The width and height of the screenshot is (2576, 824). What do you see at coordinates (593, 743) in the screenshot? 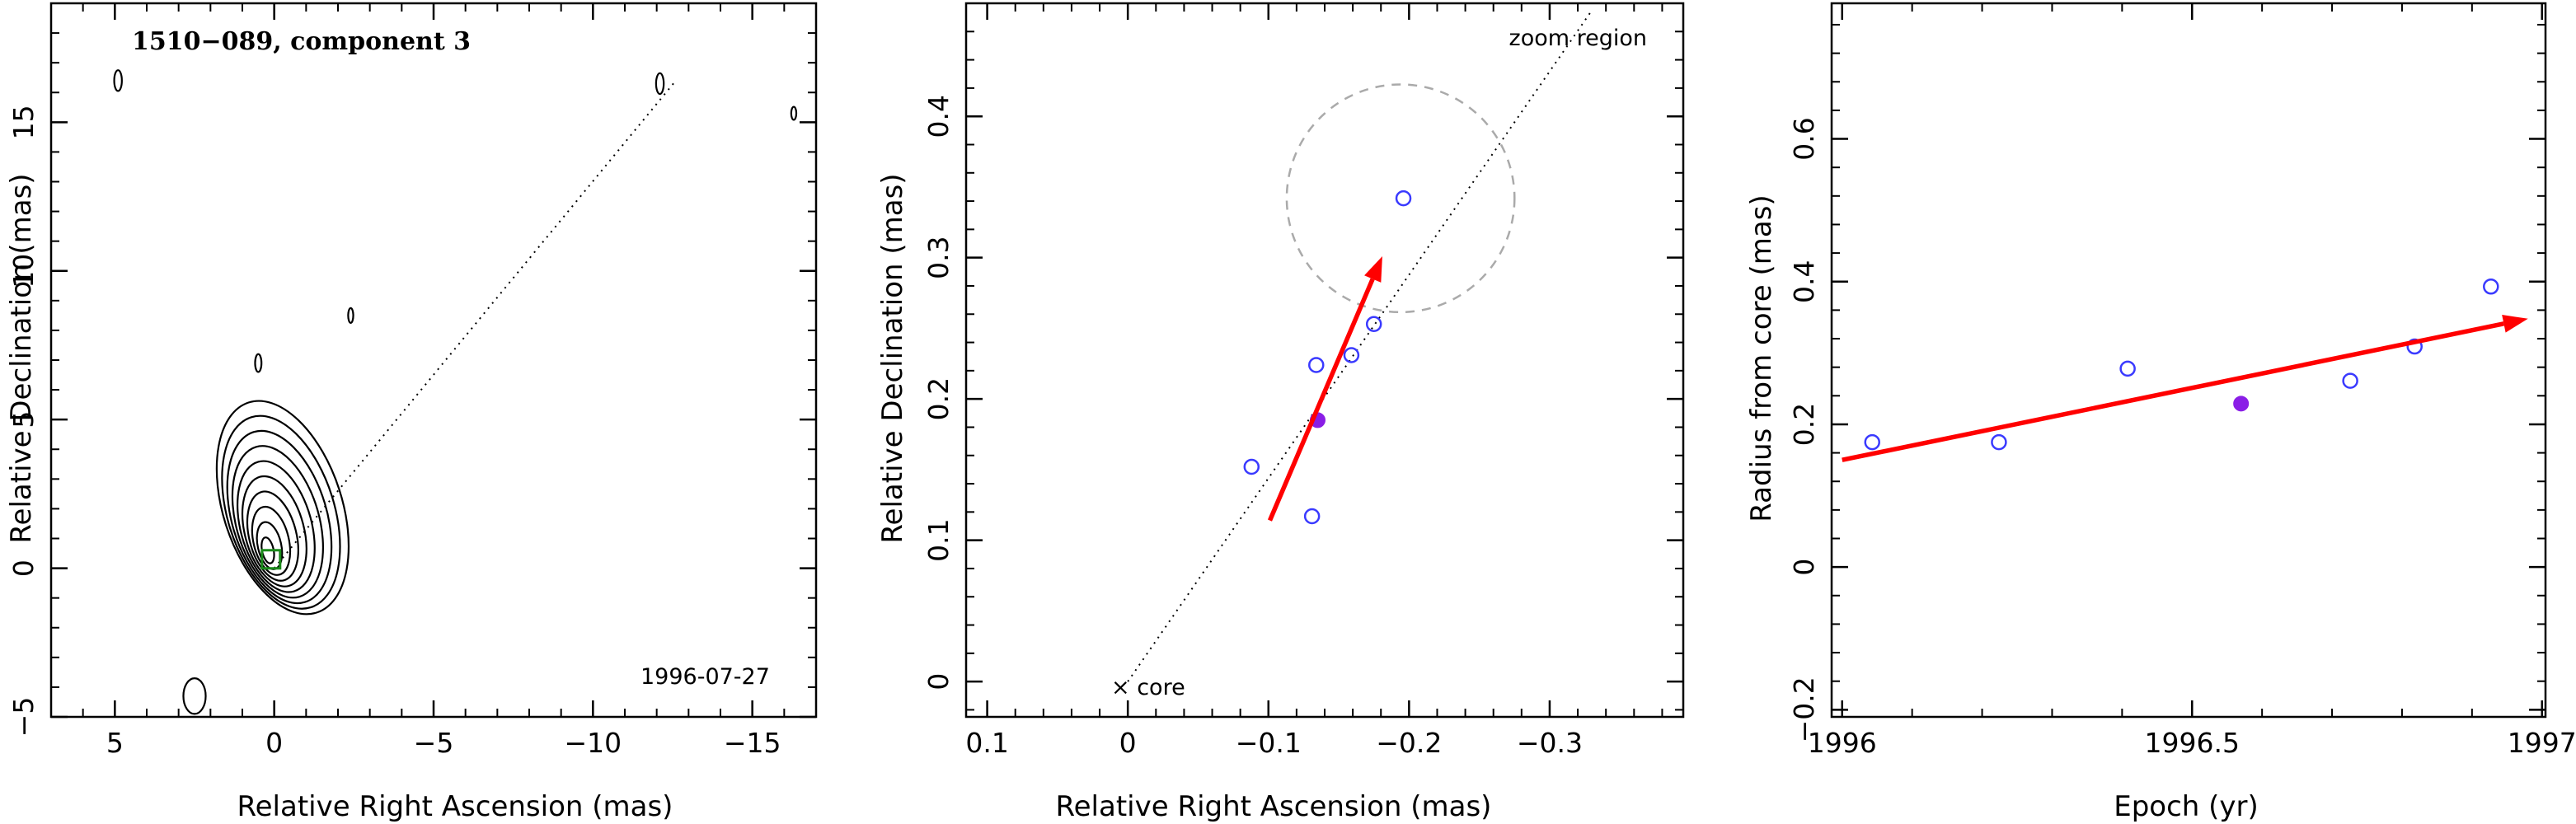
I see `x-tick-label: −10` at bounding box center [593, 743].